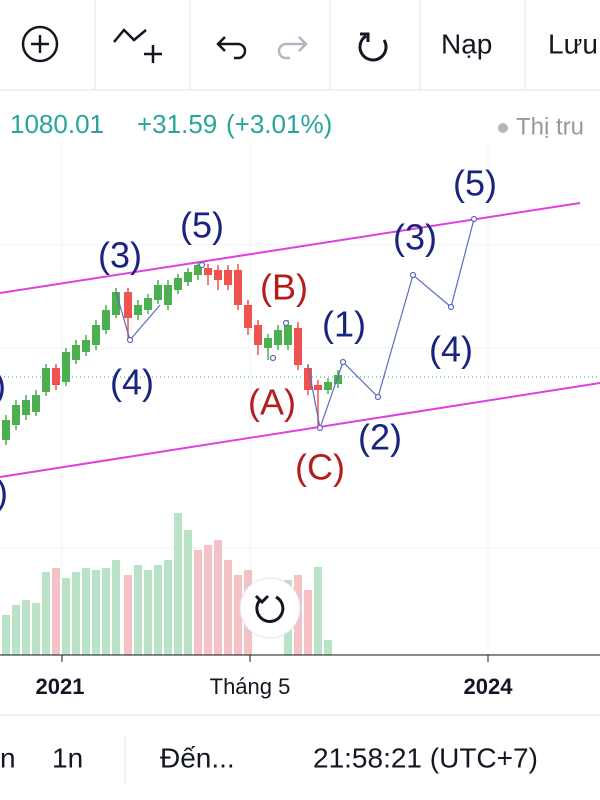 The height and width of the screenshot is (800, 600). What do you see at coordinates (550, 126) in the screenshot?
I see `market-status: Thị tru` at bounding box center [550, 126].